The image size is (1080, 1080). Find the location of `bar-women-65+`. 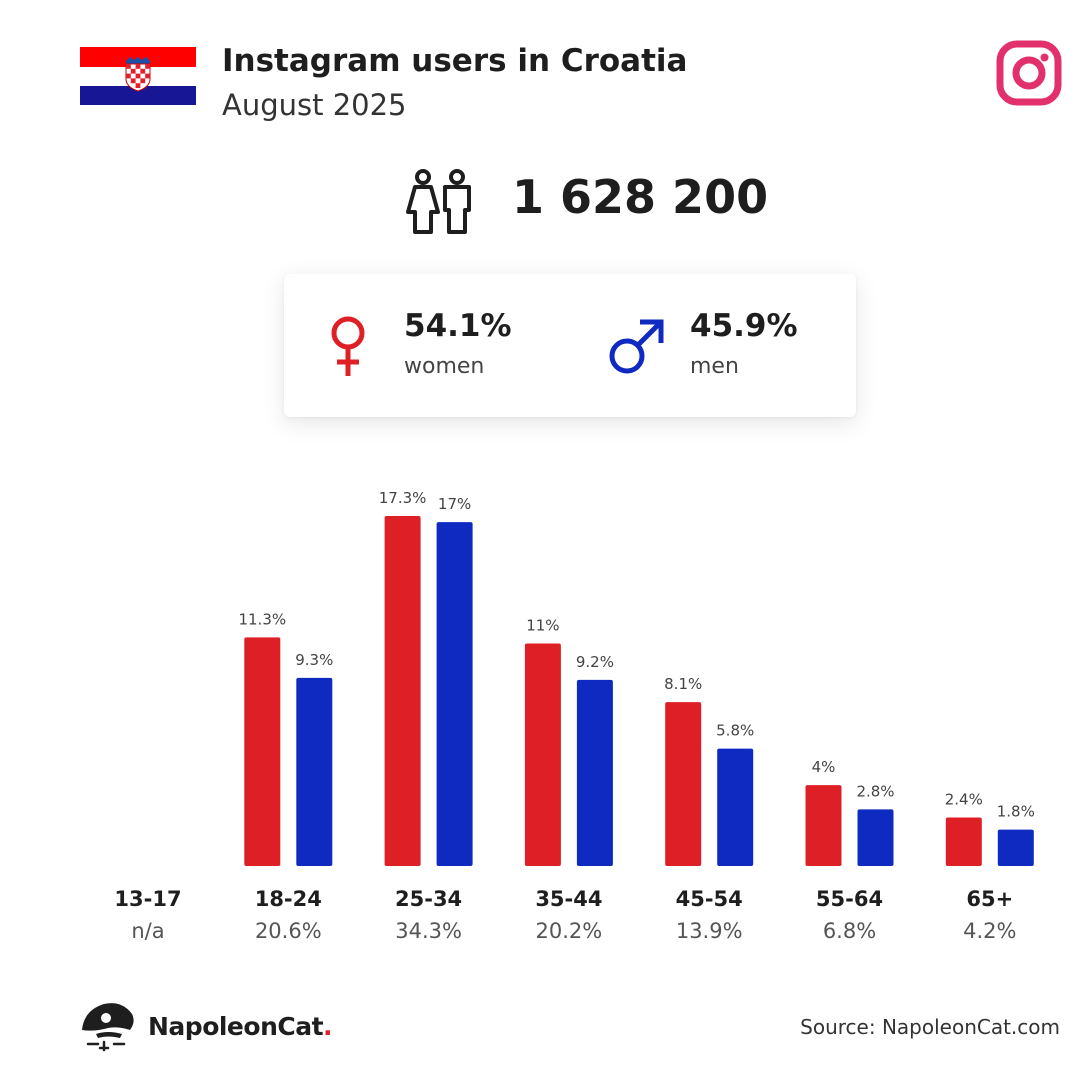

bar-women-65+ is located at coordinates (963, 841).